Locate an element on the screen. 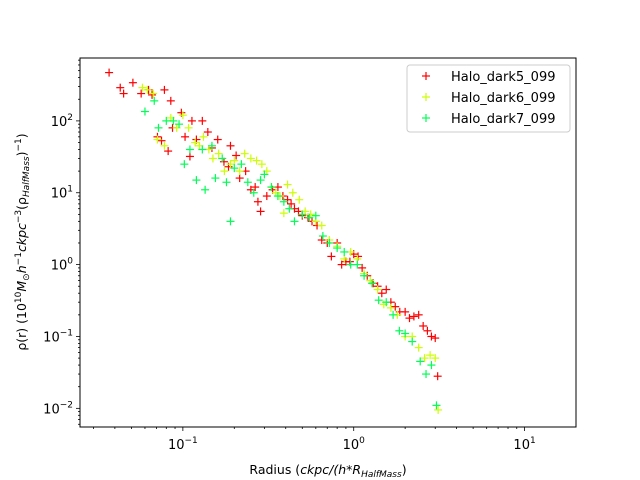  y-tick-label: 10² is located at coordinates (62, 121).